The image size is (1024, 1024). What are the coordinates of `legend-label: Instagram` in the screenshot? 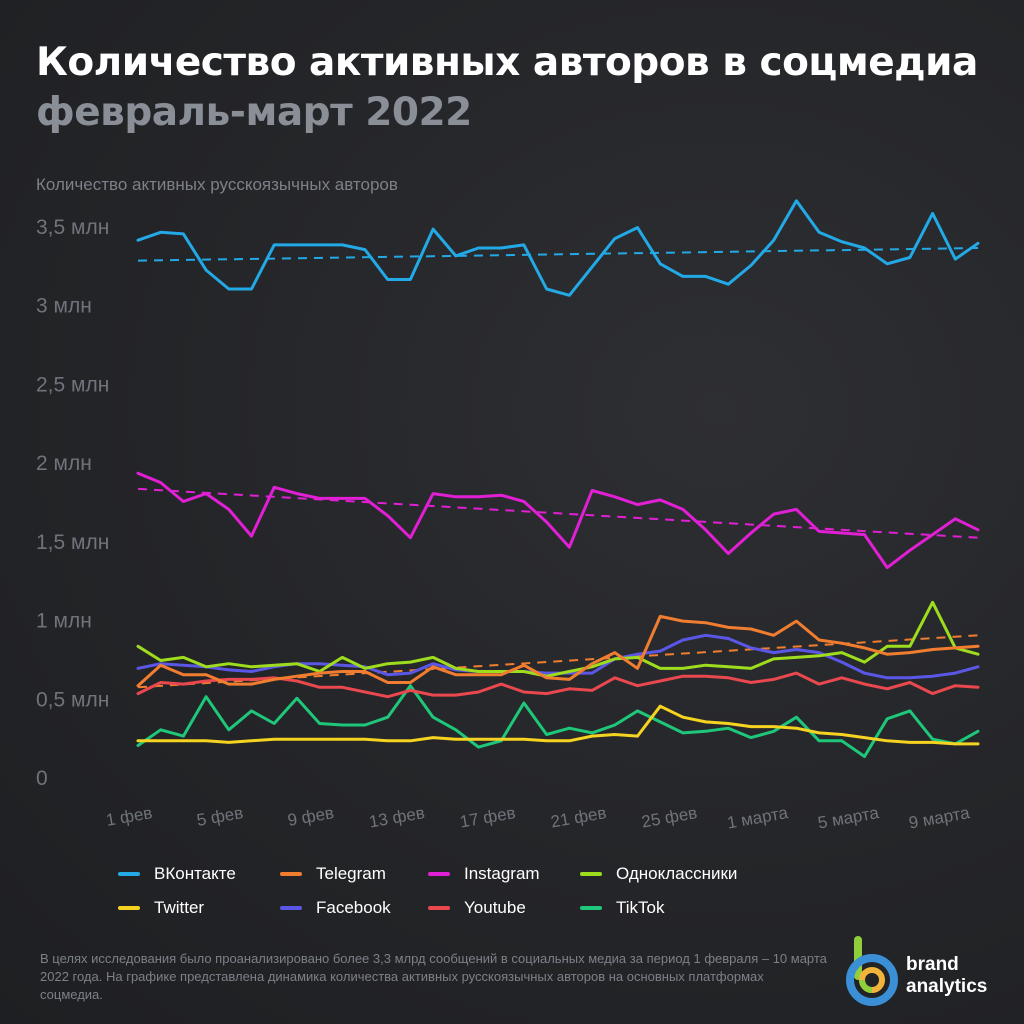 It's located at (502, 873).